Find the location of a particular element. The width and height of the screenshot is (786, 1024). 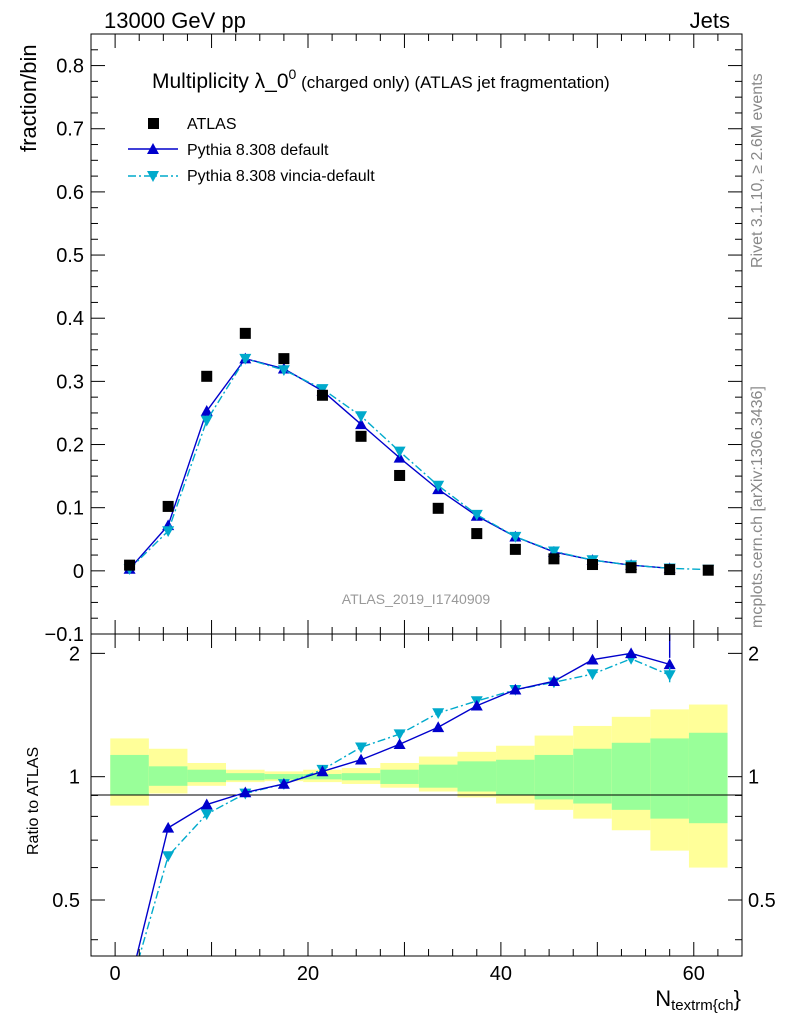

legend-marker-pythia-vincia is located at coordinates (153, 176).